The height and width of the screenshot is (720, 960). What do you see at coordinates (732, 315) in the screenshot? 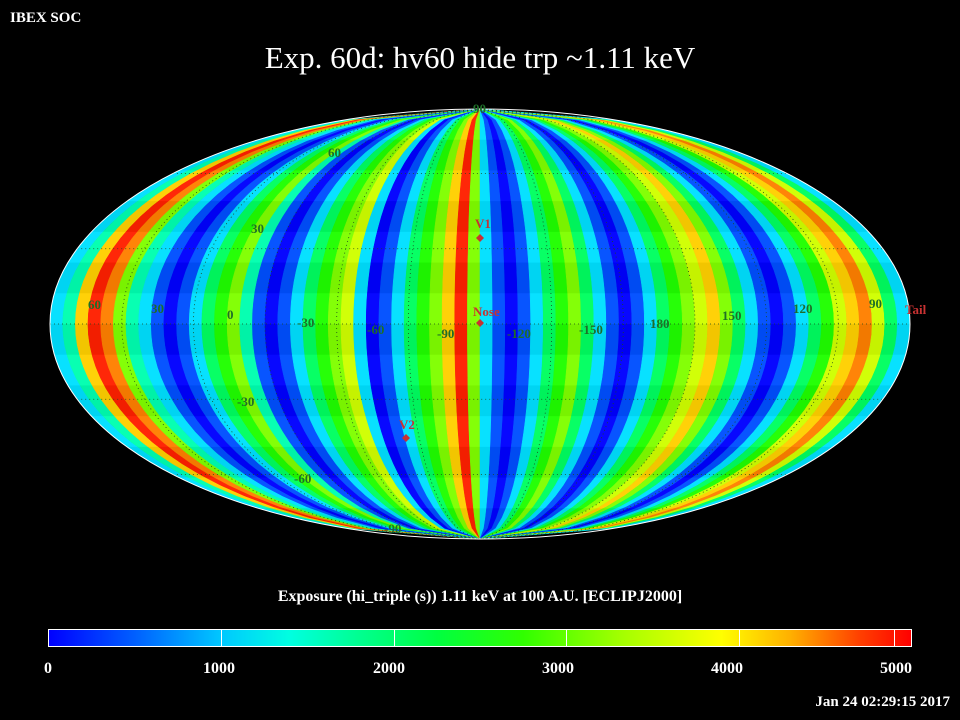
I see `lon-label: 150` at bounding box center [732, 315].